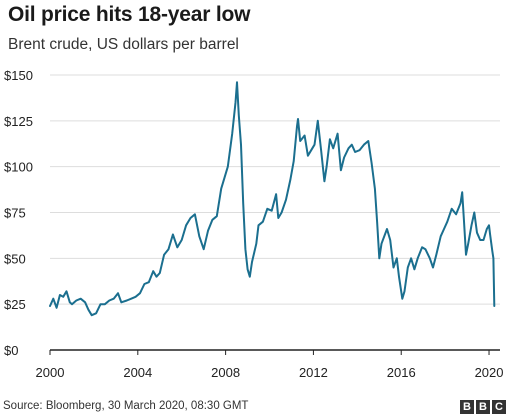 Image resolution: width=512 pixels, height=416 pixels. I want to click on y-tick-label: $125, so click(18, 121).